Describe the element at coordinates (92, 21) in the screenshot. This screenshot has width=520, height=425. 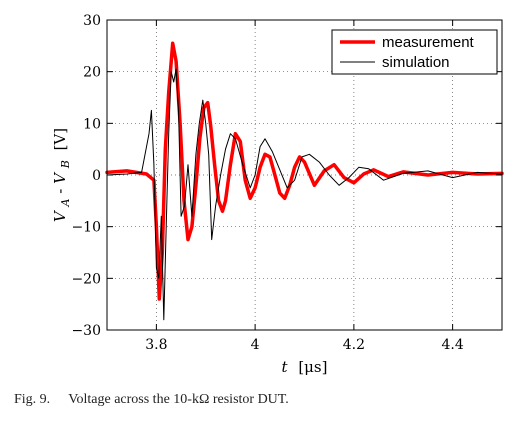
I see `y-tick-label: 30` at that location.